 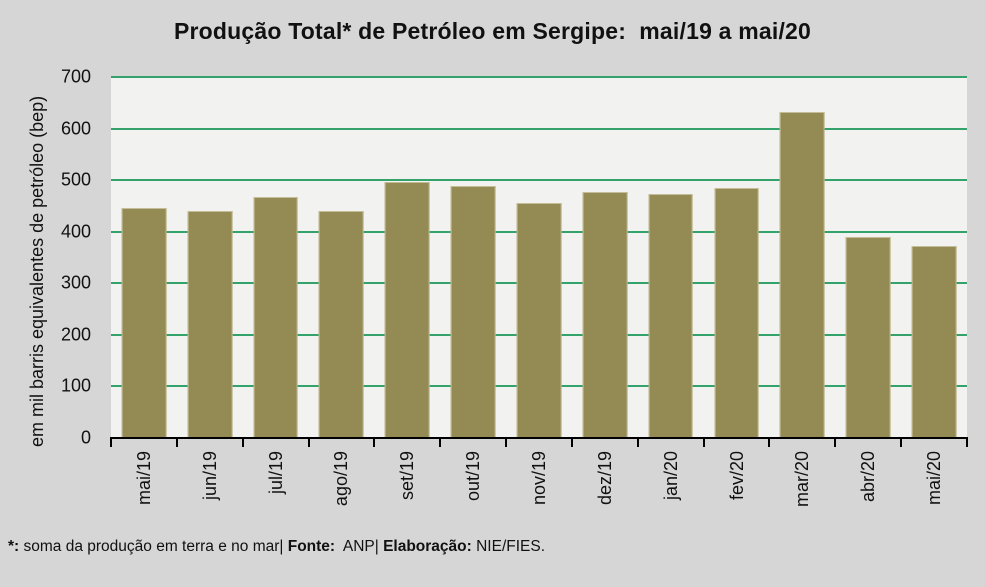 What do you see at coordinates (75, 231) in the screenshot?
I see `y-tick-label-400: 400` at bounding box center [75, 231].